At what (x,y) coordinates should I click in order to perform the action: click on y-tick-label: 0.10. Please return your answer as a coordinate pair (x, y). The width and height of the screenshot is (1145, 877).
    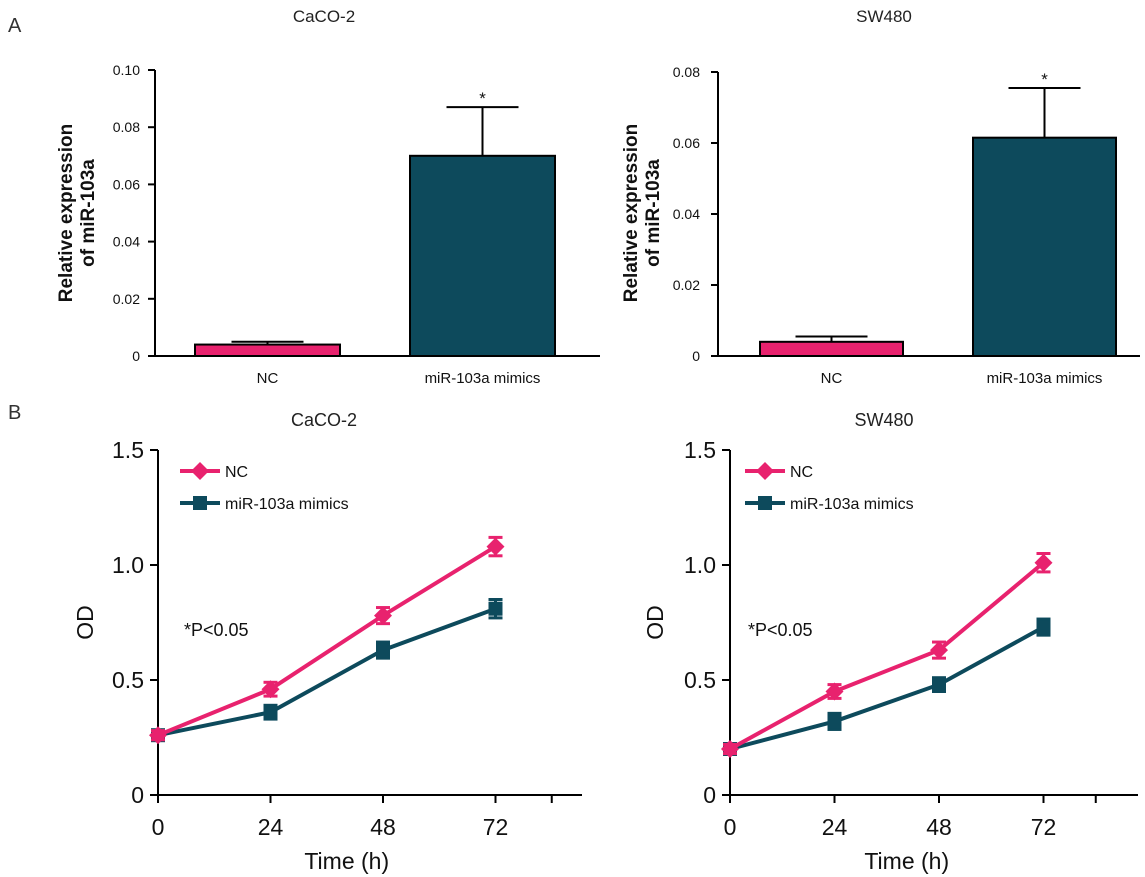
    Looking at the image, I should click on (126, 70).